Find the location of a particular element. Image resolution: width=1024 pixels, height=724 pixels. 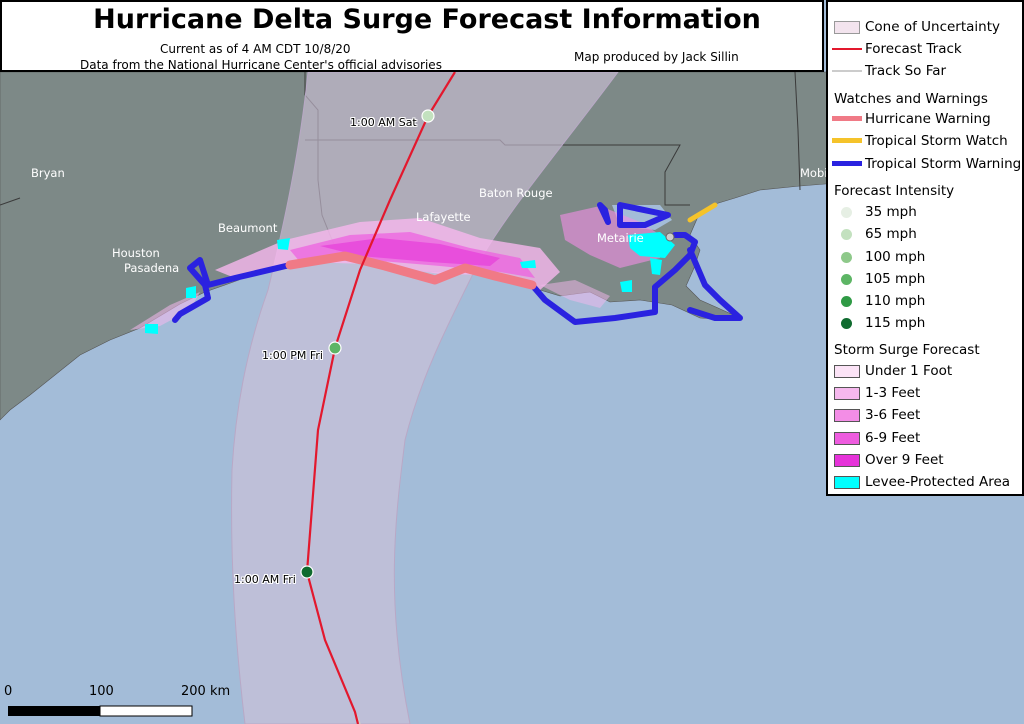

legend-watches-header: Watches and Warnings is located at coordinates (911, 99).